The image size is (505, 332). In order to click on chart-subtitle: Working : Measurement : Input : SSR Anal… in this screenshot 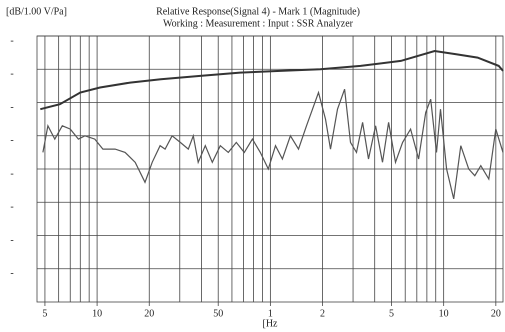, I will do `click(258, 23)`.